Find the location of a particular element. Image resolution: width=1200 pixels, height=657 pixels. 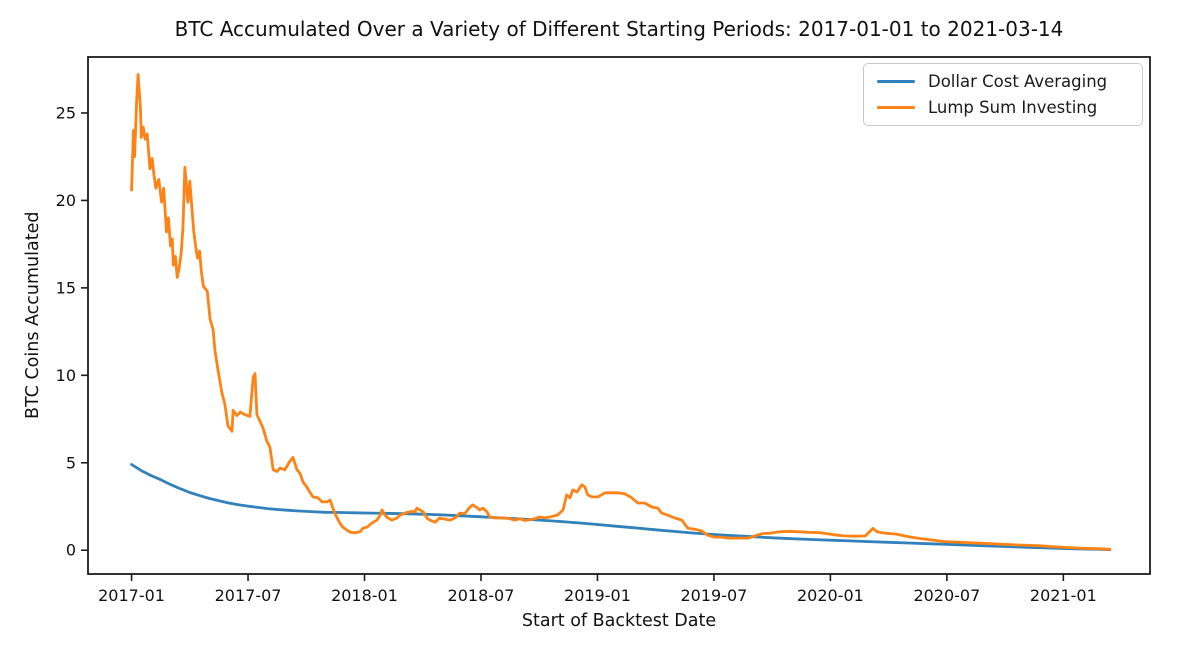

x-tick-label: 2018-07 is located at coordinates (481, 595).